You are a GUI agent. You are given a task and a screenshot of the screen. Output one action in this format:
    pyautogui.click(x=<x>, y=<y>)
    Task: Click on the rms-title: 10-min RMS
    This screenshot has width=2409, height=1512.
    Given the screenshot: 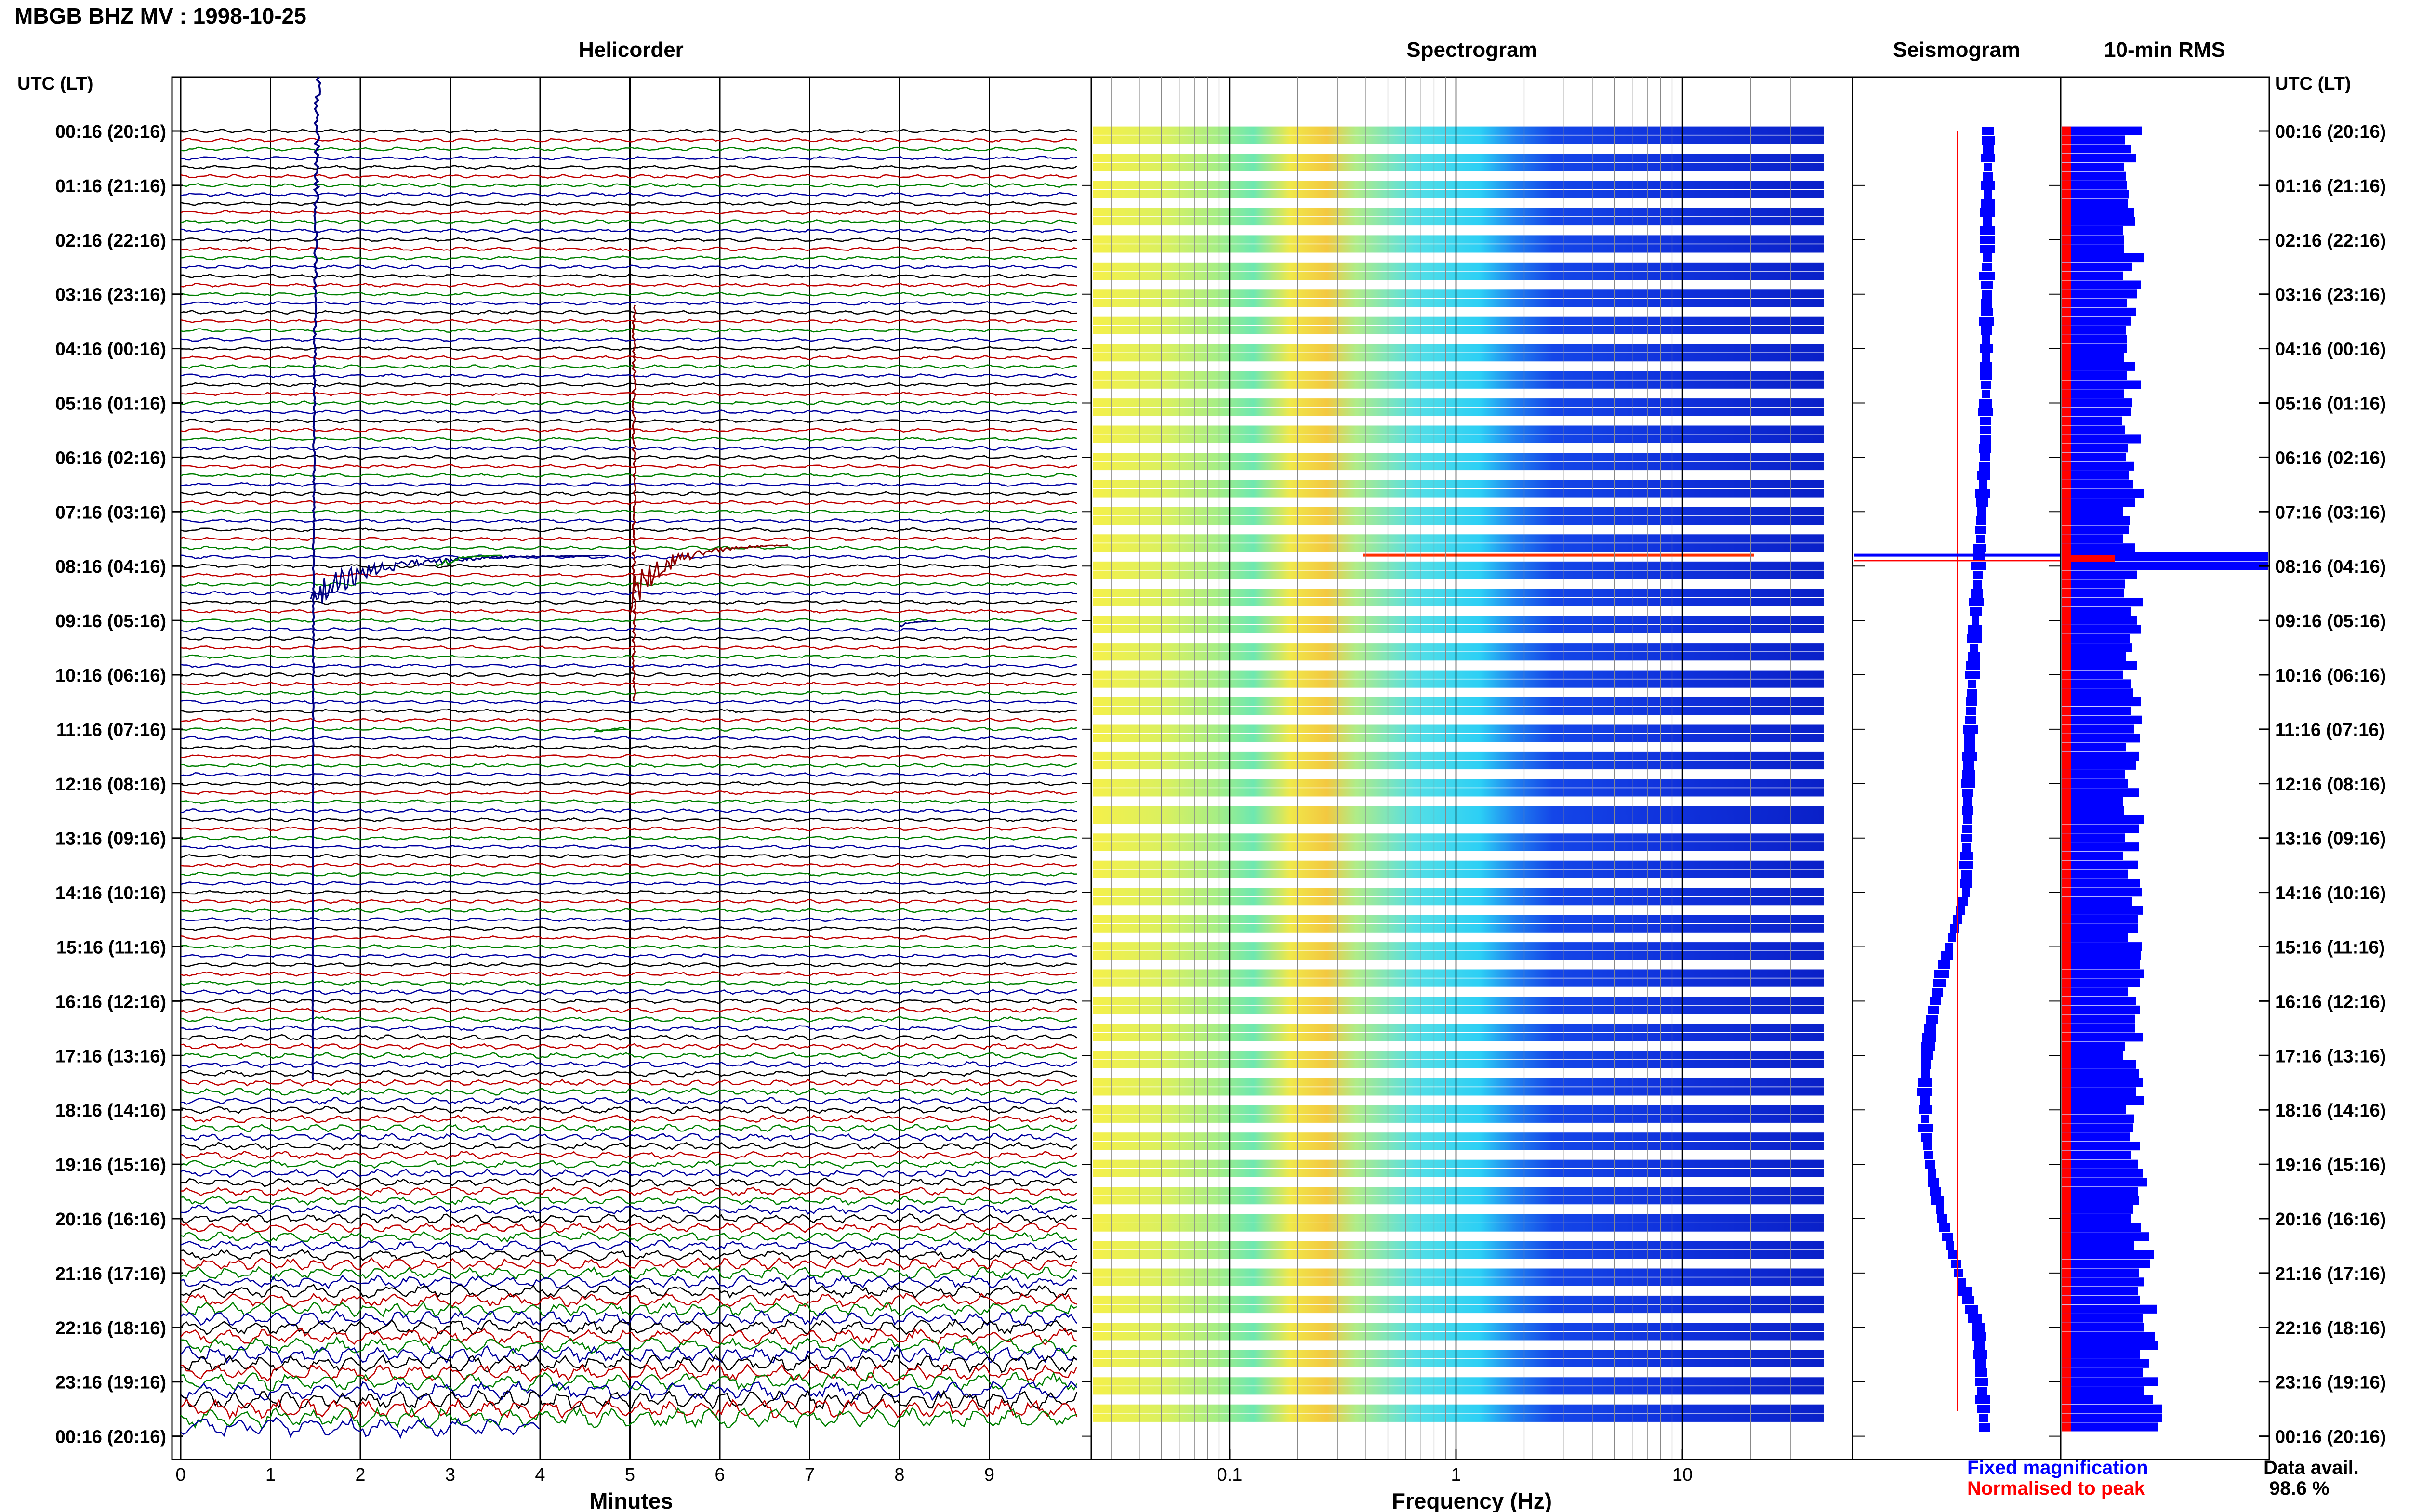 What is the action you would take?
    pyautogui.click(x=2164, y=50)
    